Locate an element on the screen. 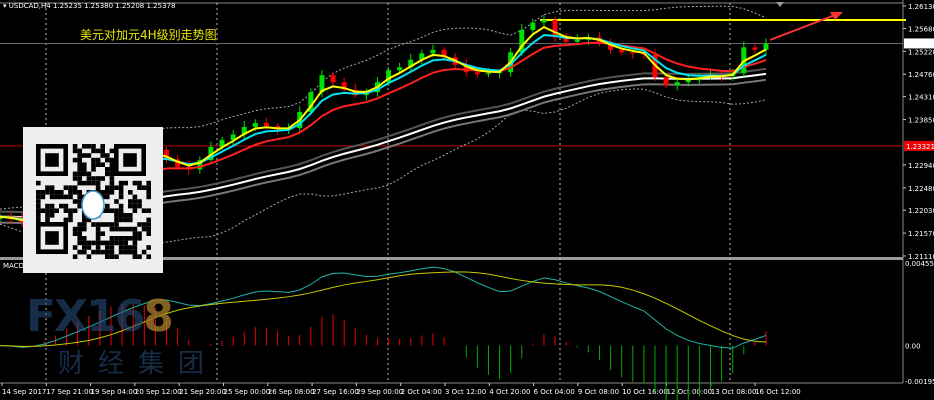 This screenshot has width=934, height=400. time-tick-label: 12 Oct 00:00 is located at coordinates (690, 392).